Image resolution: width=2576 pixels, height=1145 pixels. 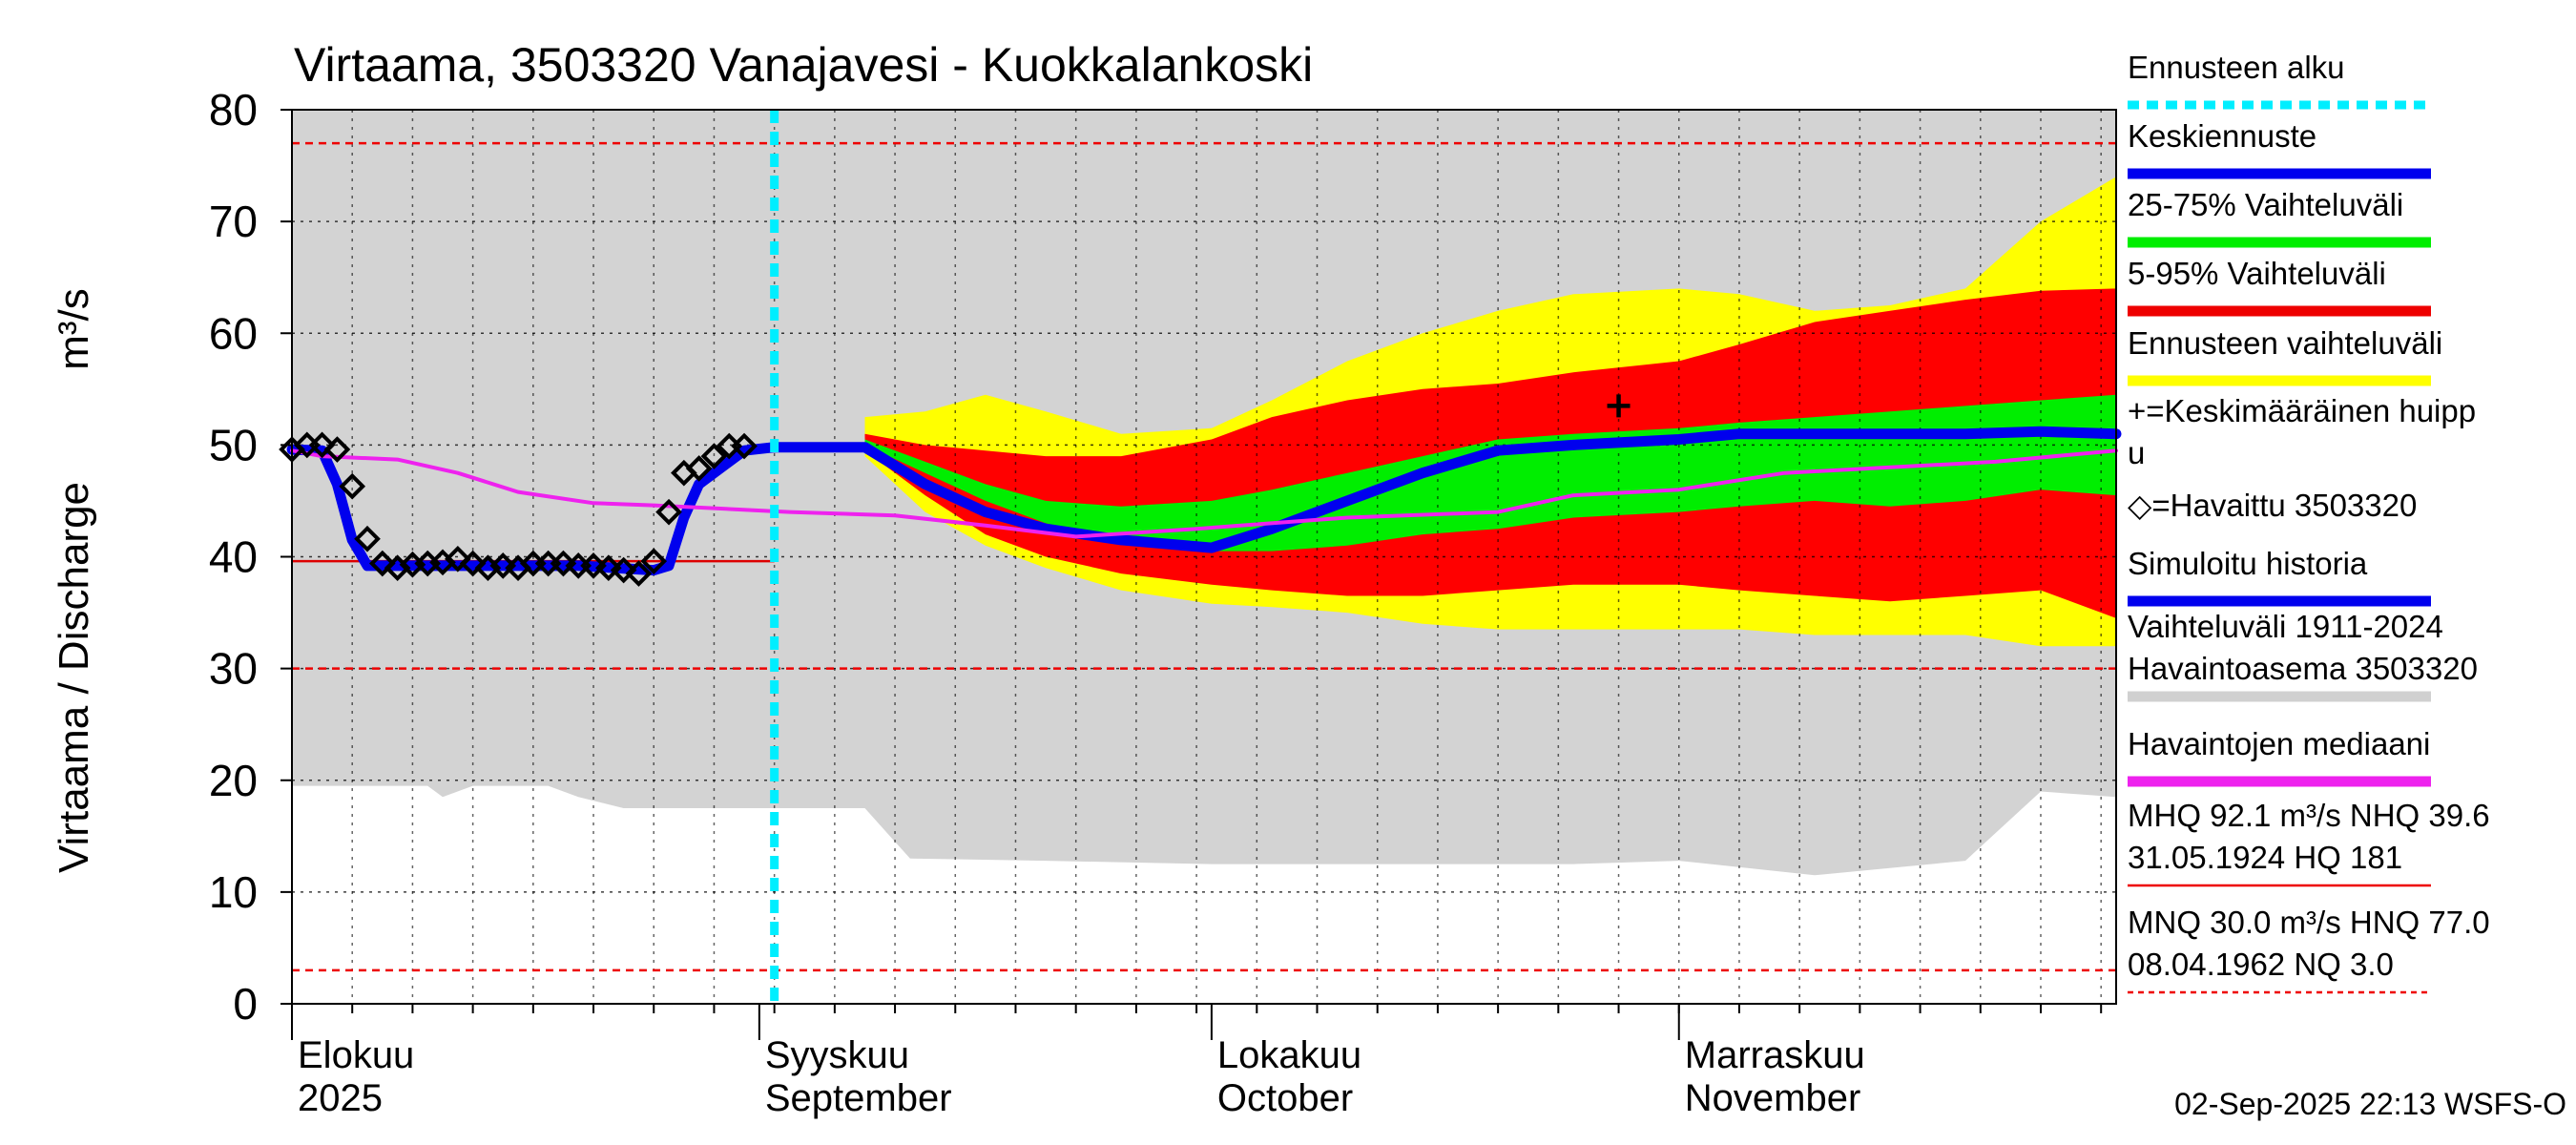 I want to click on legend-label: MNQ 30.0 m³/s HNQ 77.0, so click(x=2309, y=922).